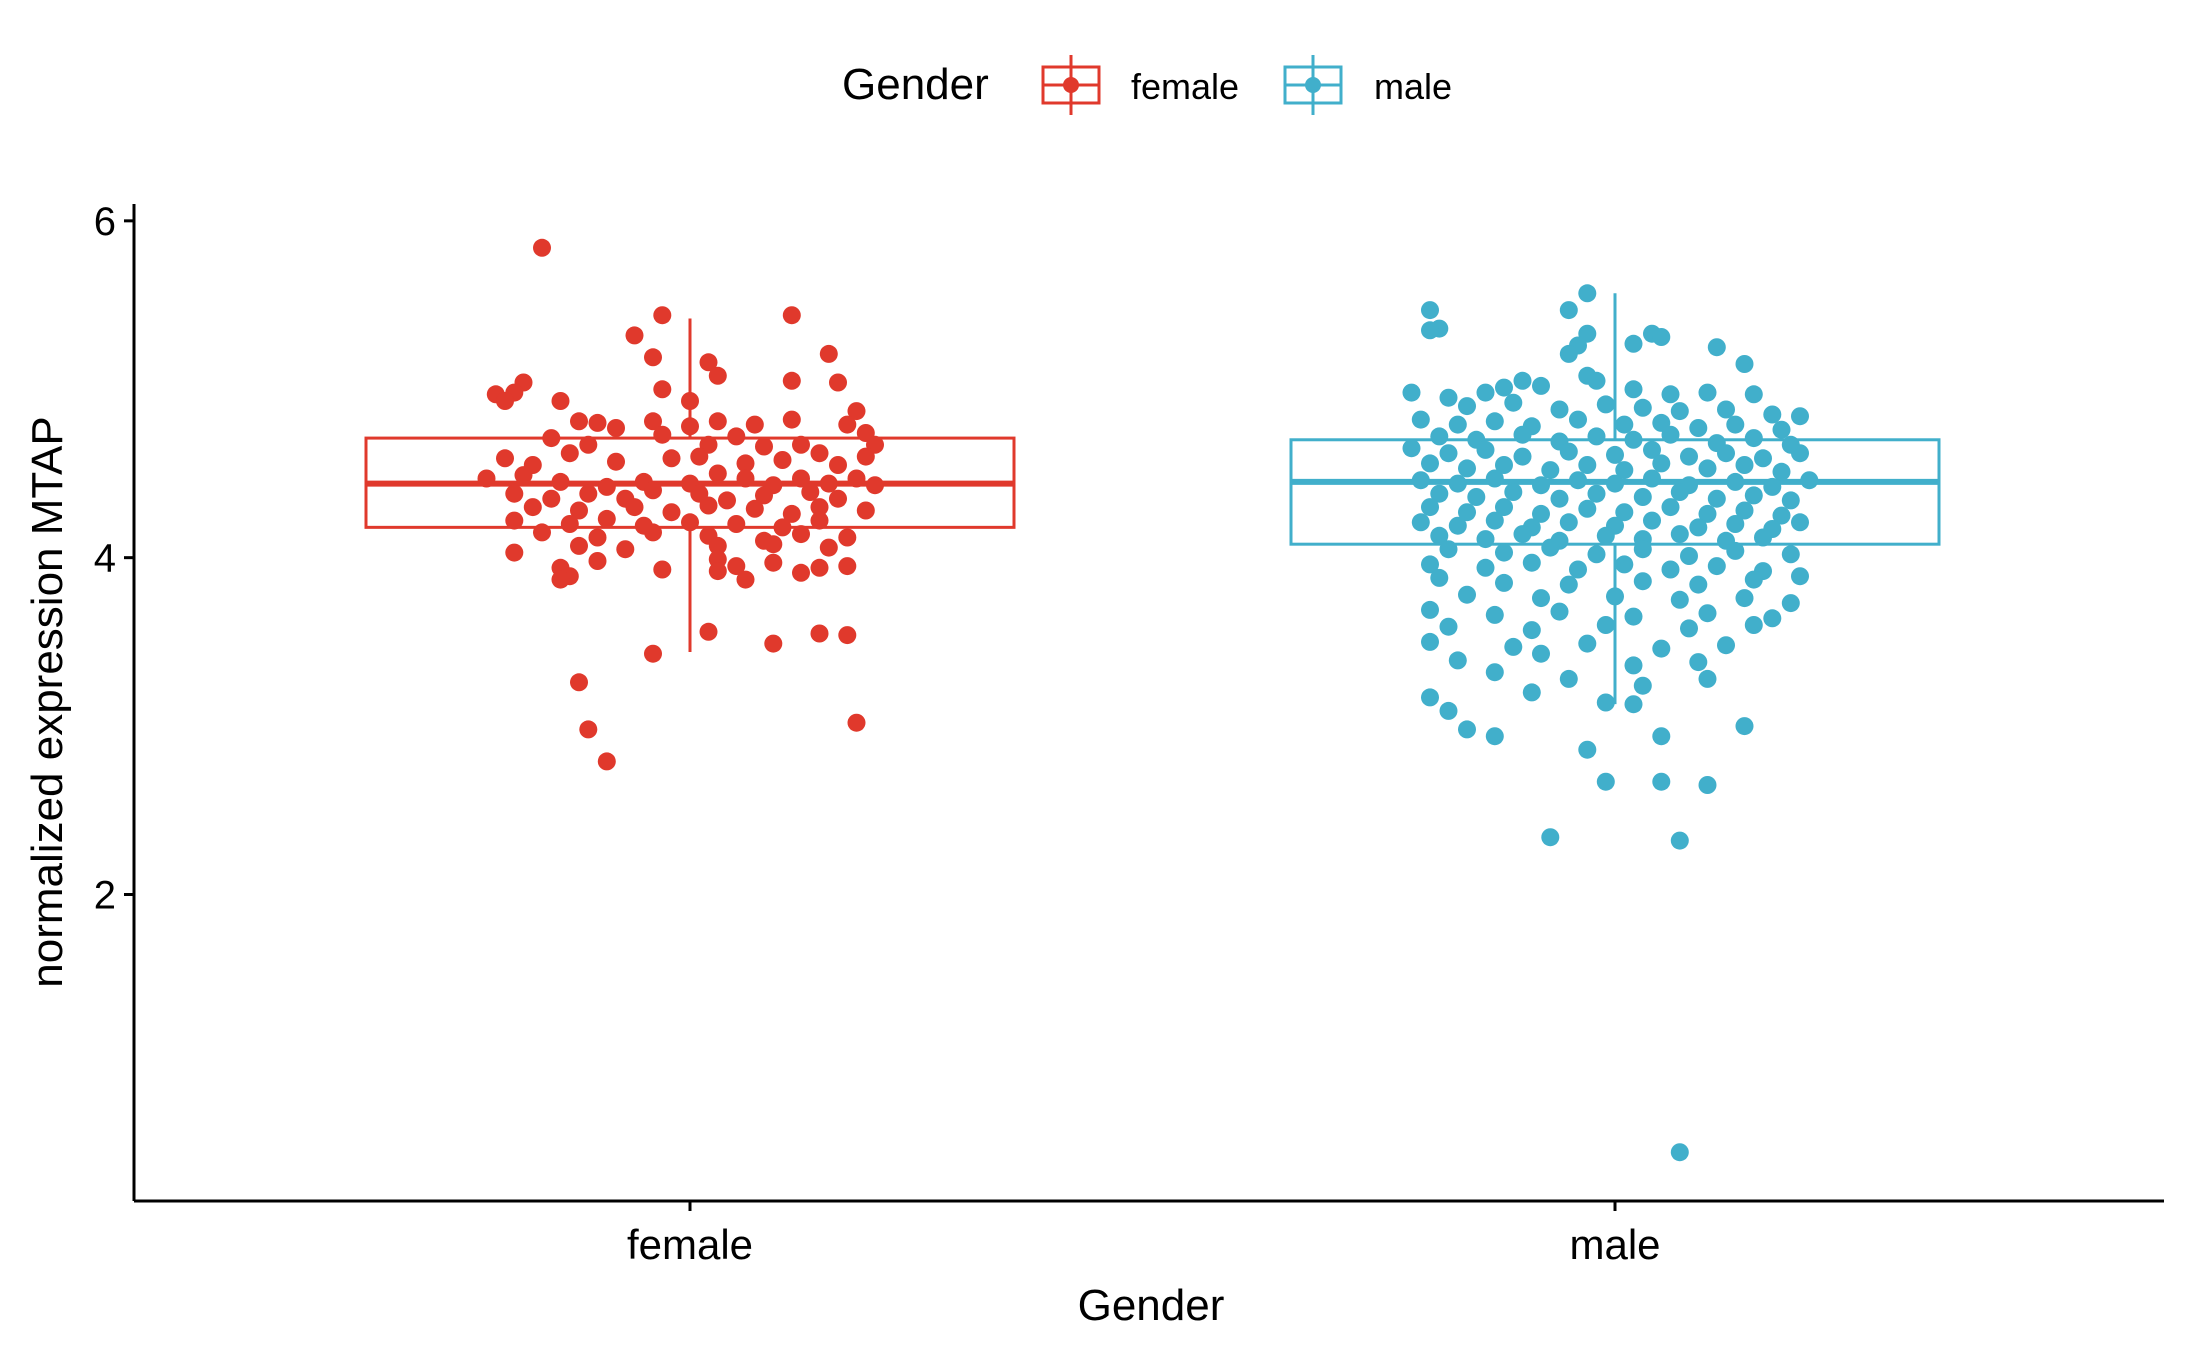 This screenshot has width=2187, height=1351. I want to click on box-group-male, so click(1615, 499).